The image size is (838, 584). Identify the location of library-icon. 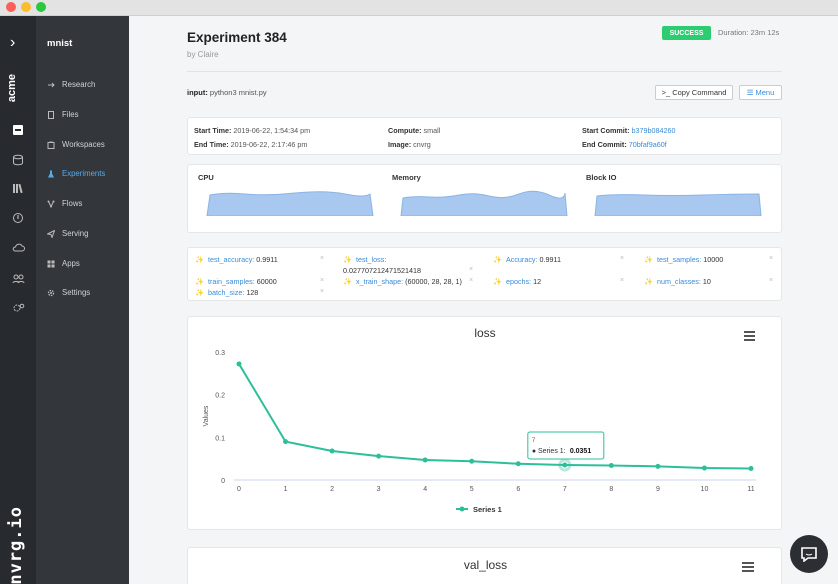
(18, 188).